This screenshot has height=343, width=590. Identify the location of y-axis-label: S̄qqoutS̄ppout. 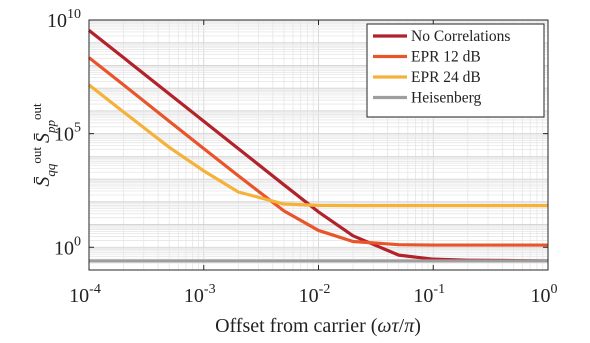
(43, 145).